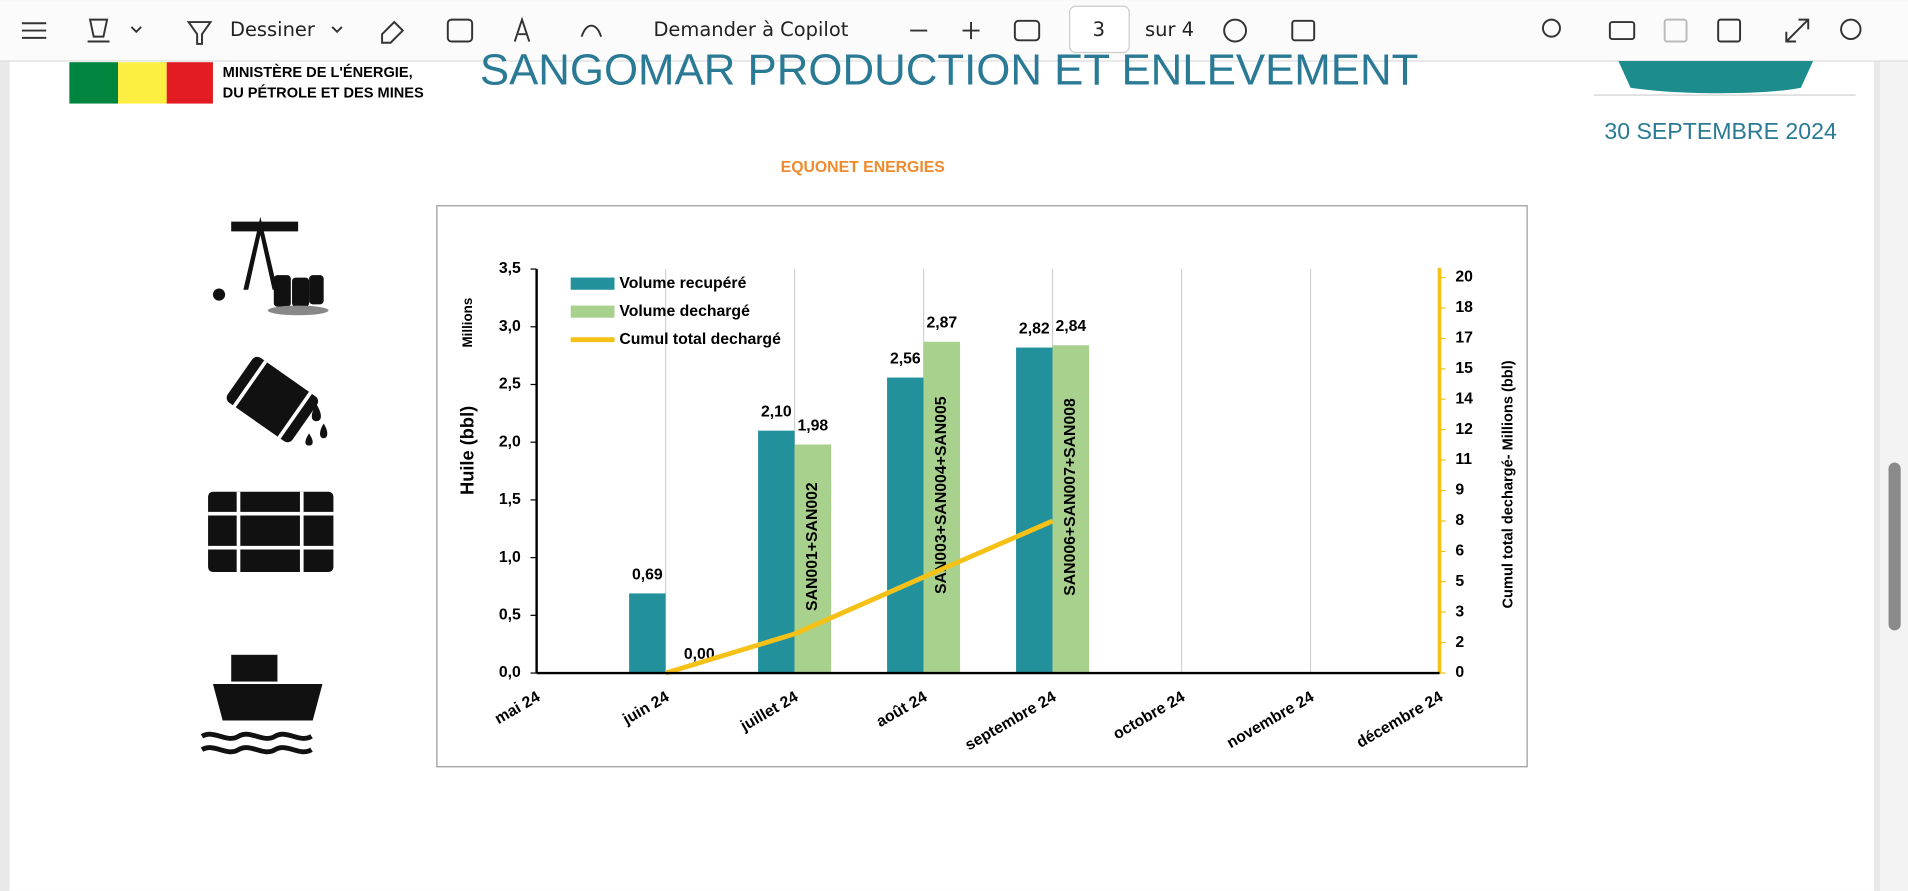  I want to click on page-title: SANGOMAR PRODUCTION ET ENLEVEMENT, so click(949, 70).